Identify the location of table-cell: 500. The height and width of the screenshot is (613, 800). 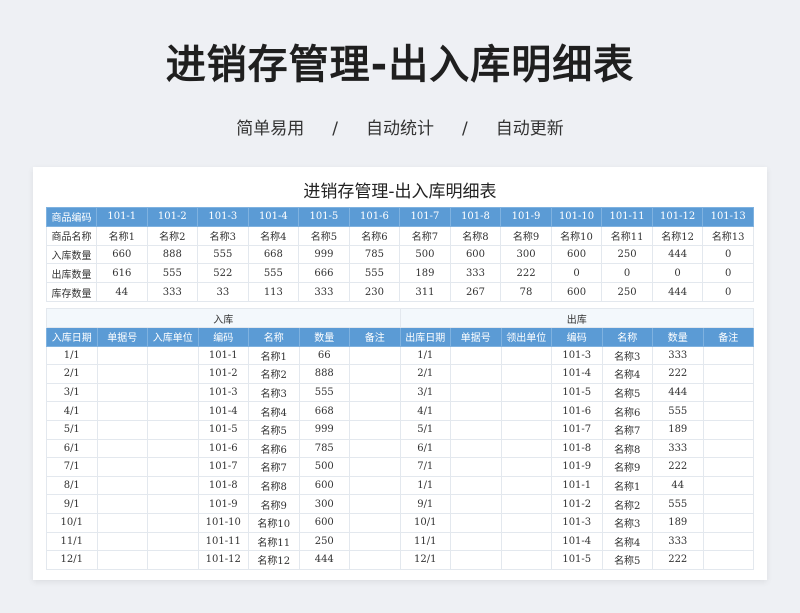
(324, 467).